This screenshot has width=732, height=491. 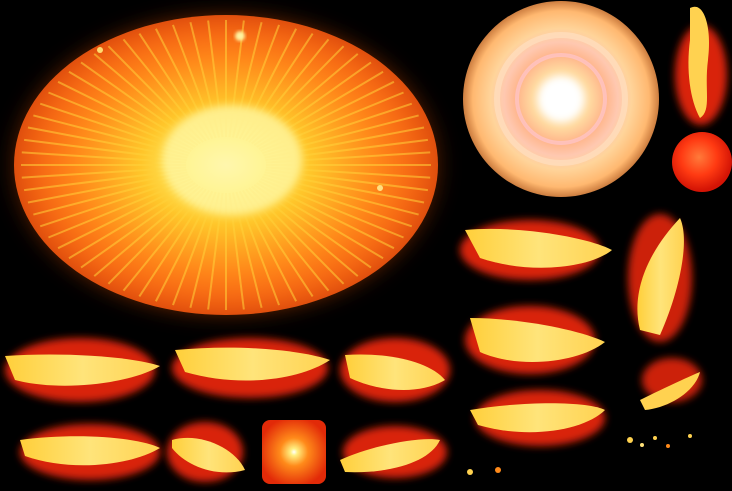 I want to click on ember-particles, so click(x=584, y=416).